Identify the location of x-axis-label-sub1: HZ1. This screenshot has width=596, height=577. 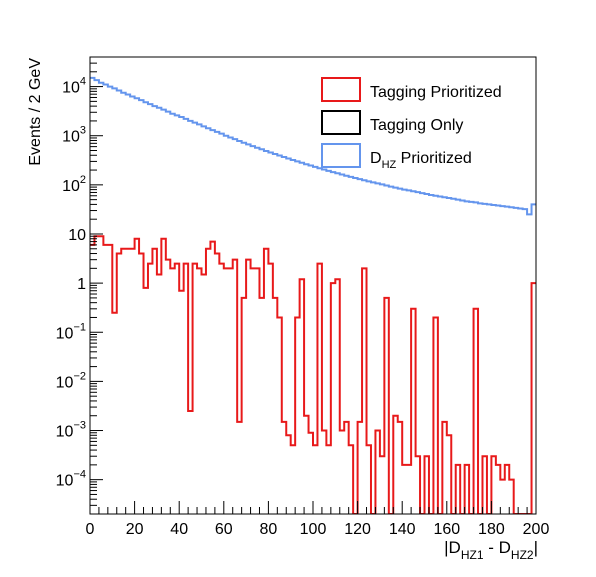
(472, 555).